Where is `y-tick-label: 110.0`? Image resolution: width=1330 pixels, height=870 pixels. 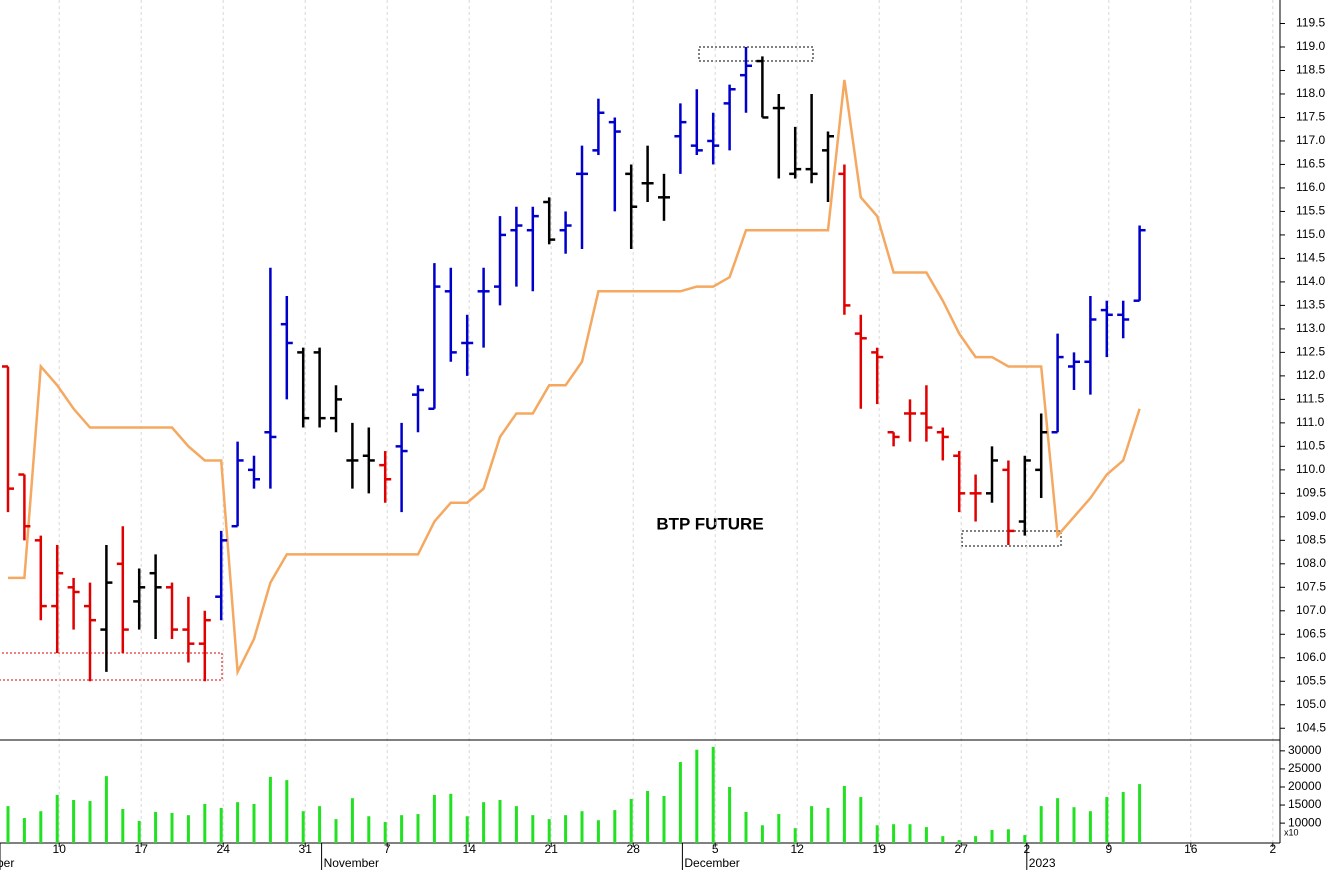 y-tick-label: 110.0 is located at coordinates (1310, 469).